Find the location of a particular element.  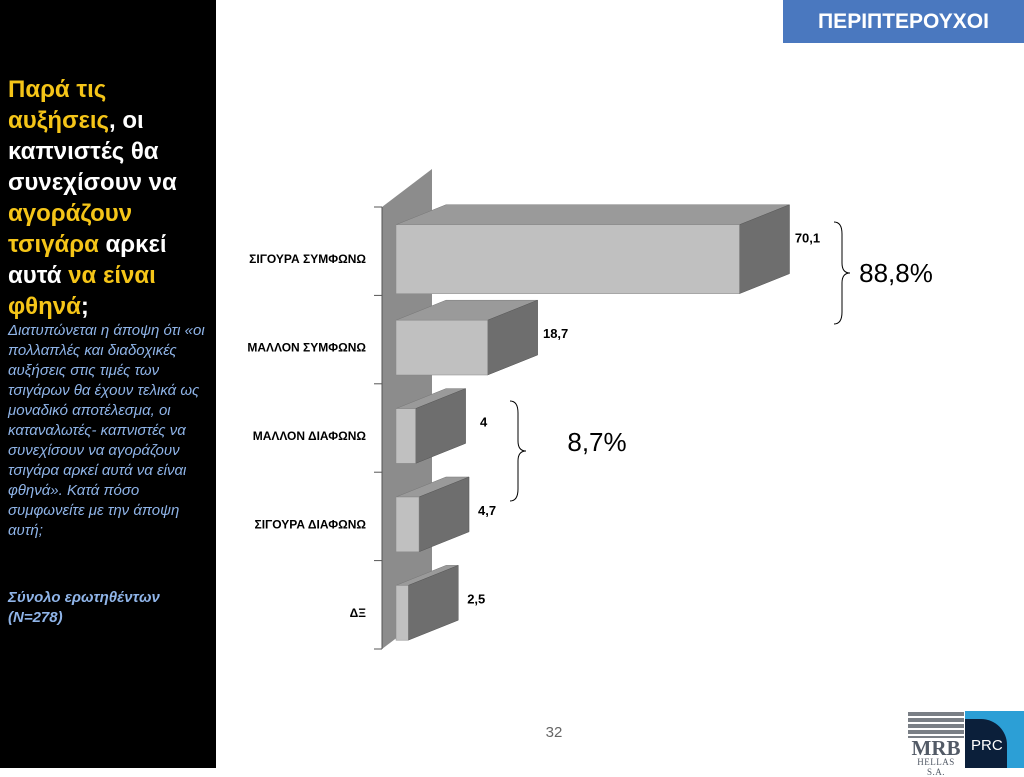

bar-top-face is located at coordinates (592, 214).